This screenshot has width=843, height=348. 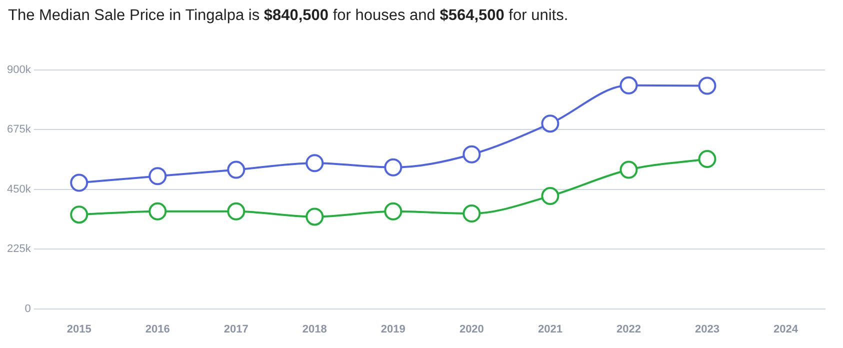 What do you see at coordinates (157, 329) in the screenshot?
I see `x-tick-label: 2016` at bounding box center [157, 329].